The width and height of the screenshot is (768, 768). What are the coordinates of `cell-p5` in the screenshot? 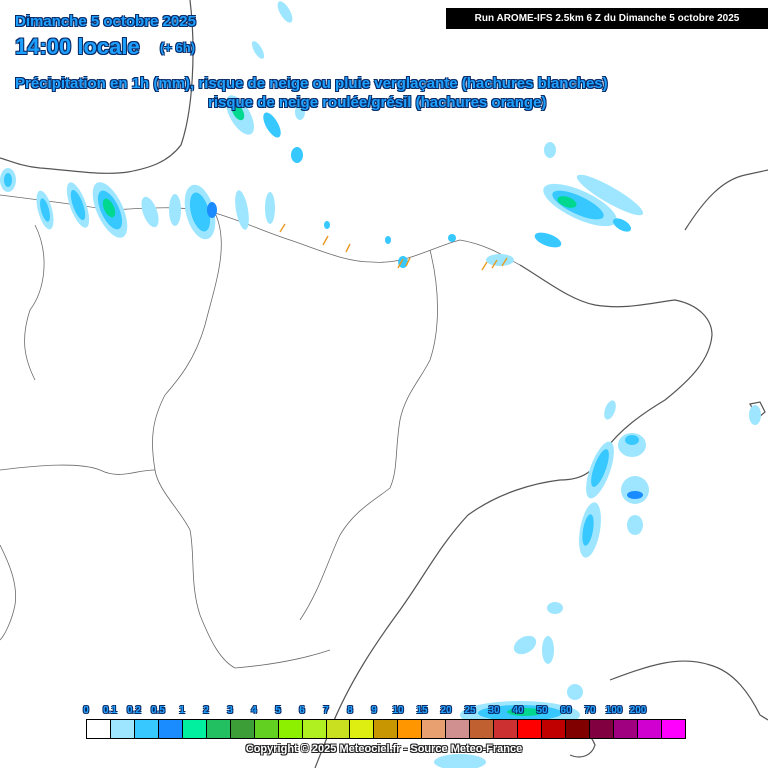 It's located at (327, 225).